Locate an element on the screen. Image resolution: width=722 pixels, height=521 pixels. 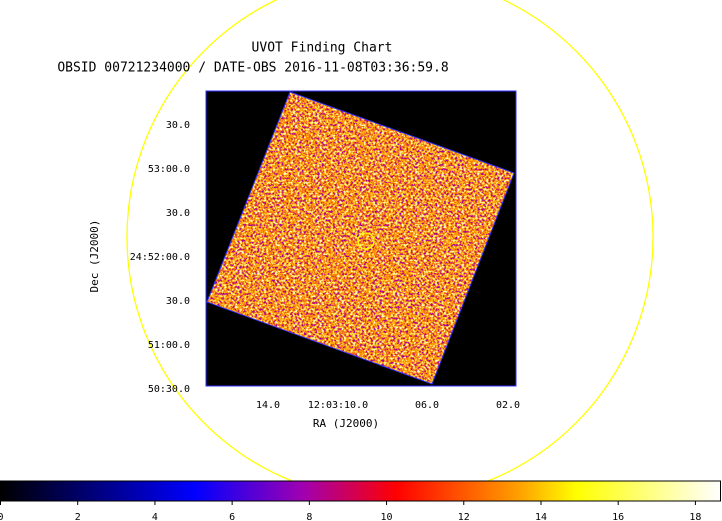
x-tick-label: 14.0 is located at coordinates (268, 405).